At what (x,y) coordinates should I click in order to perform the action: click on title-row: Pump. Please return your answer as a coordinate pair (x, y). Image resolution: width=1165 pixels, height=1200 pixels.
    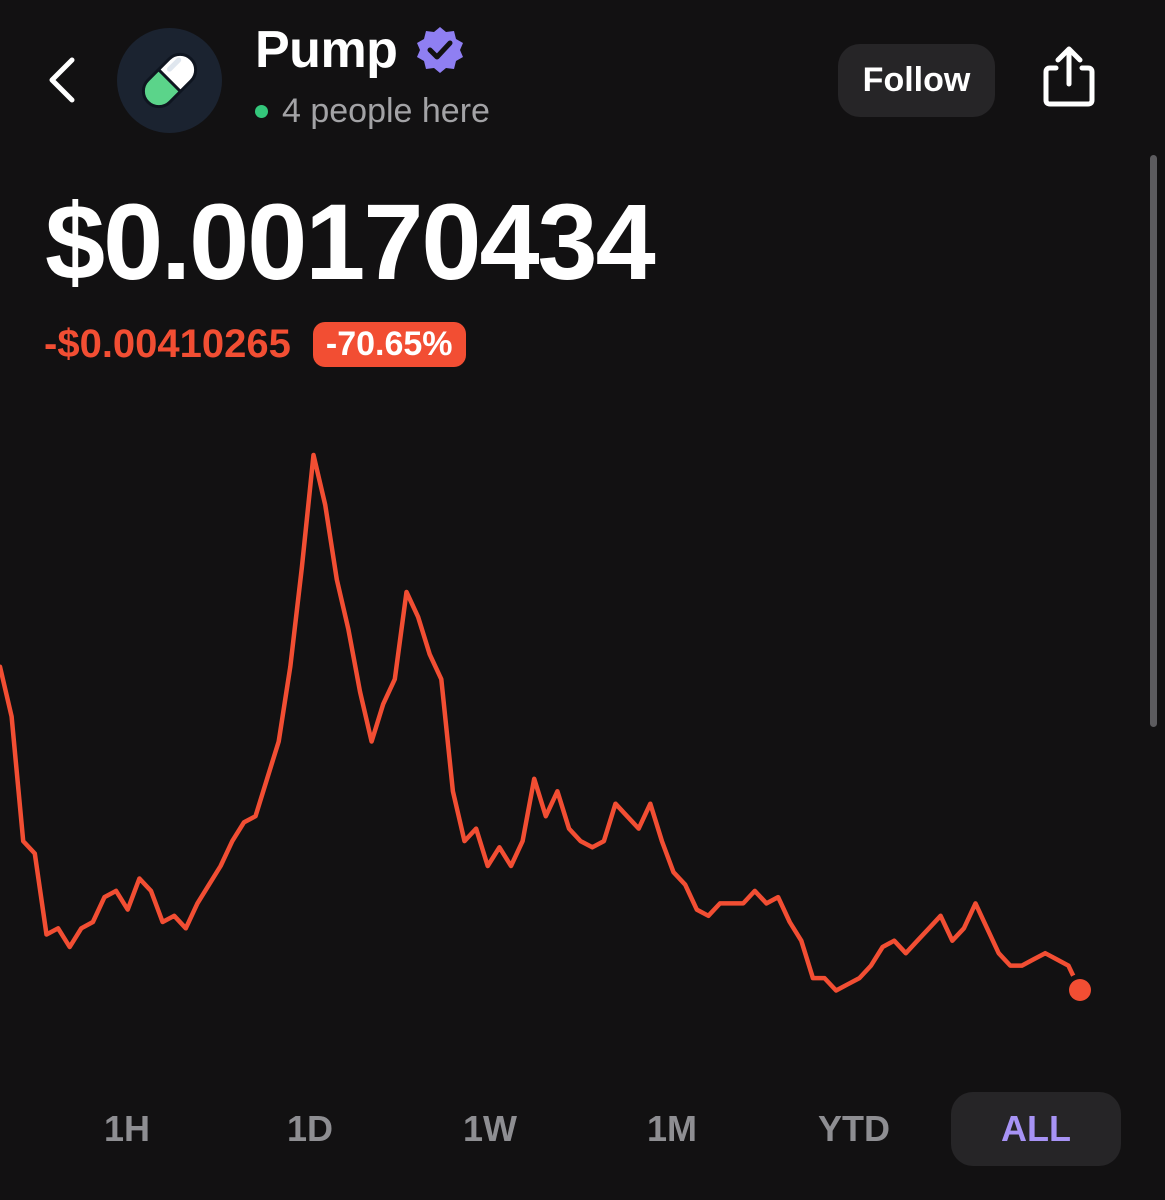
    Looking at the image, I should click on (360, 50).